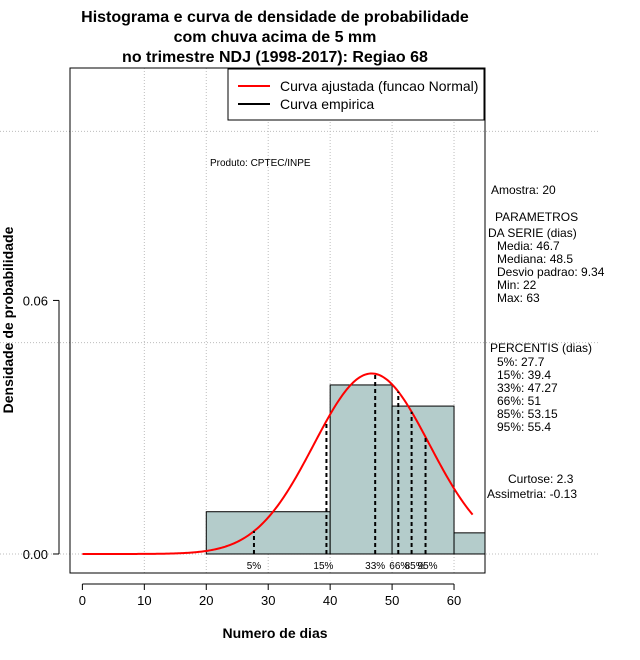  Describe the element at coordinates (35, 300) in the screenshot. I see `y-tick-label: 0.06` at that location.